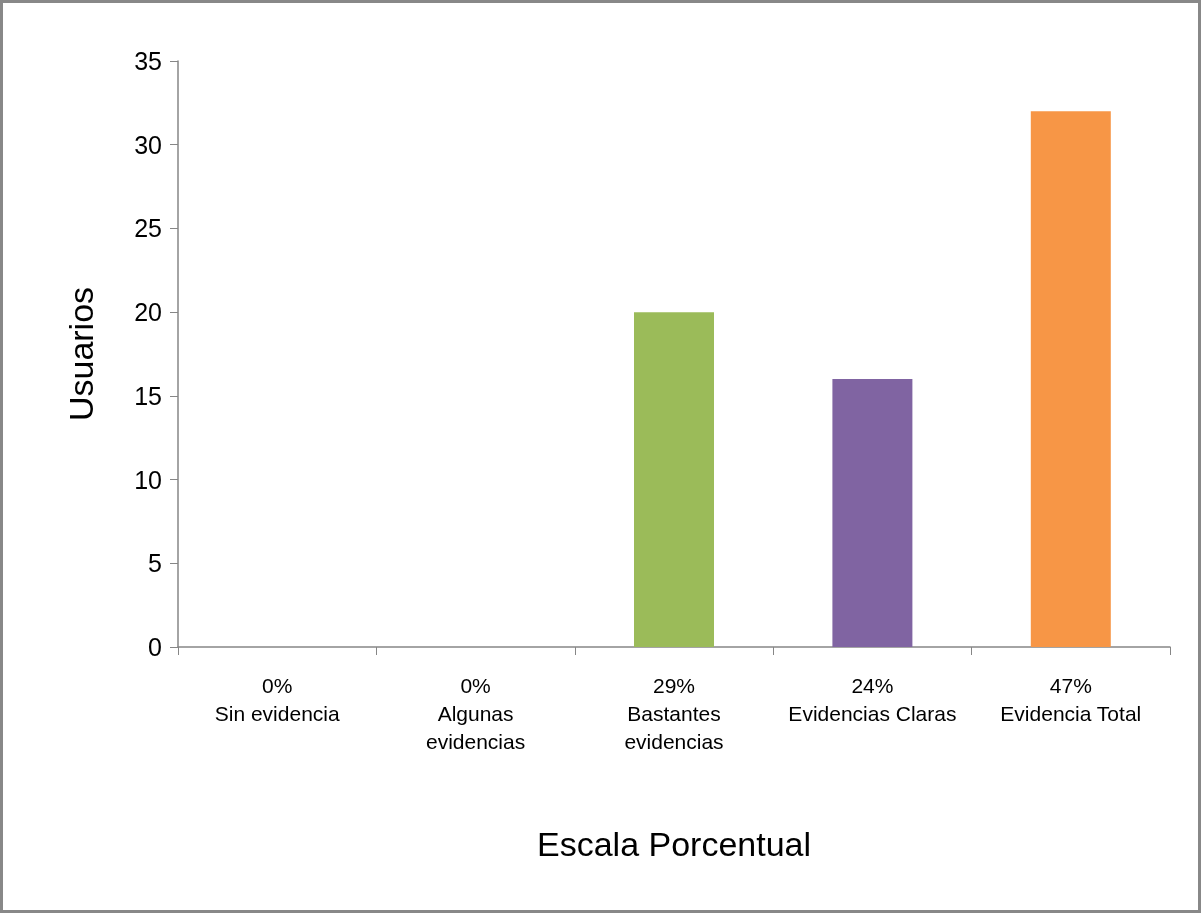 This screenshot has width=1201, height=913. What do you see at coordinates (674, 844) in the screenshot?
I see `x-axis-title: Escala Porcentual` at bounding box center [674, 844].